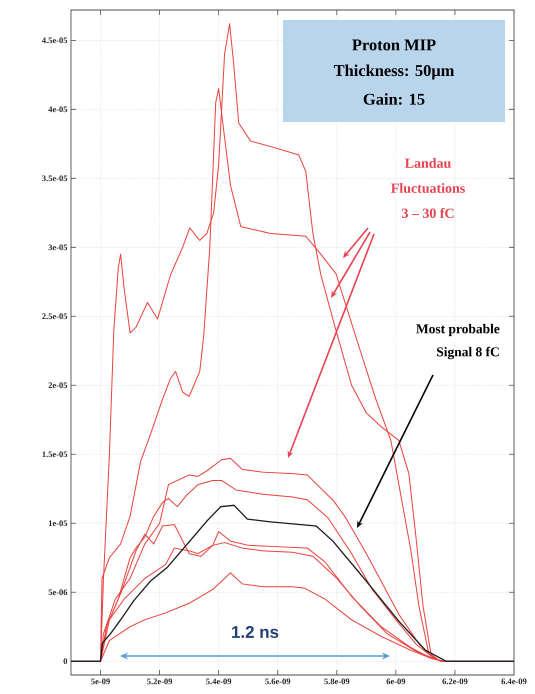 This screenshot has width=535, height=694. What do you see at coordinates (58, 247) in the screenshot?
I see `y-tick-label: 3e-05` at bounding box center [58, 247].